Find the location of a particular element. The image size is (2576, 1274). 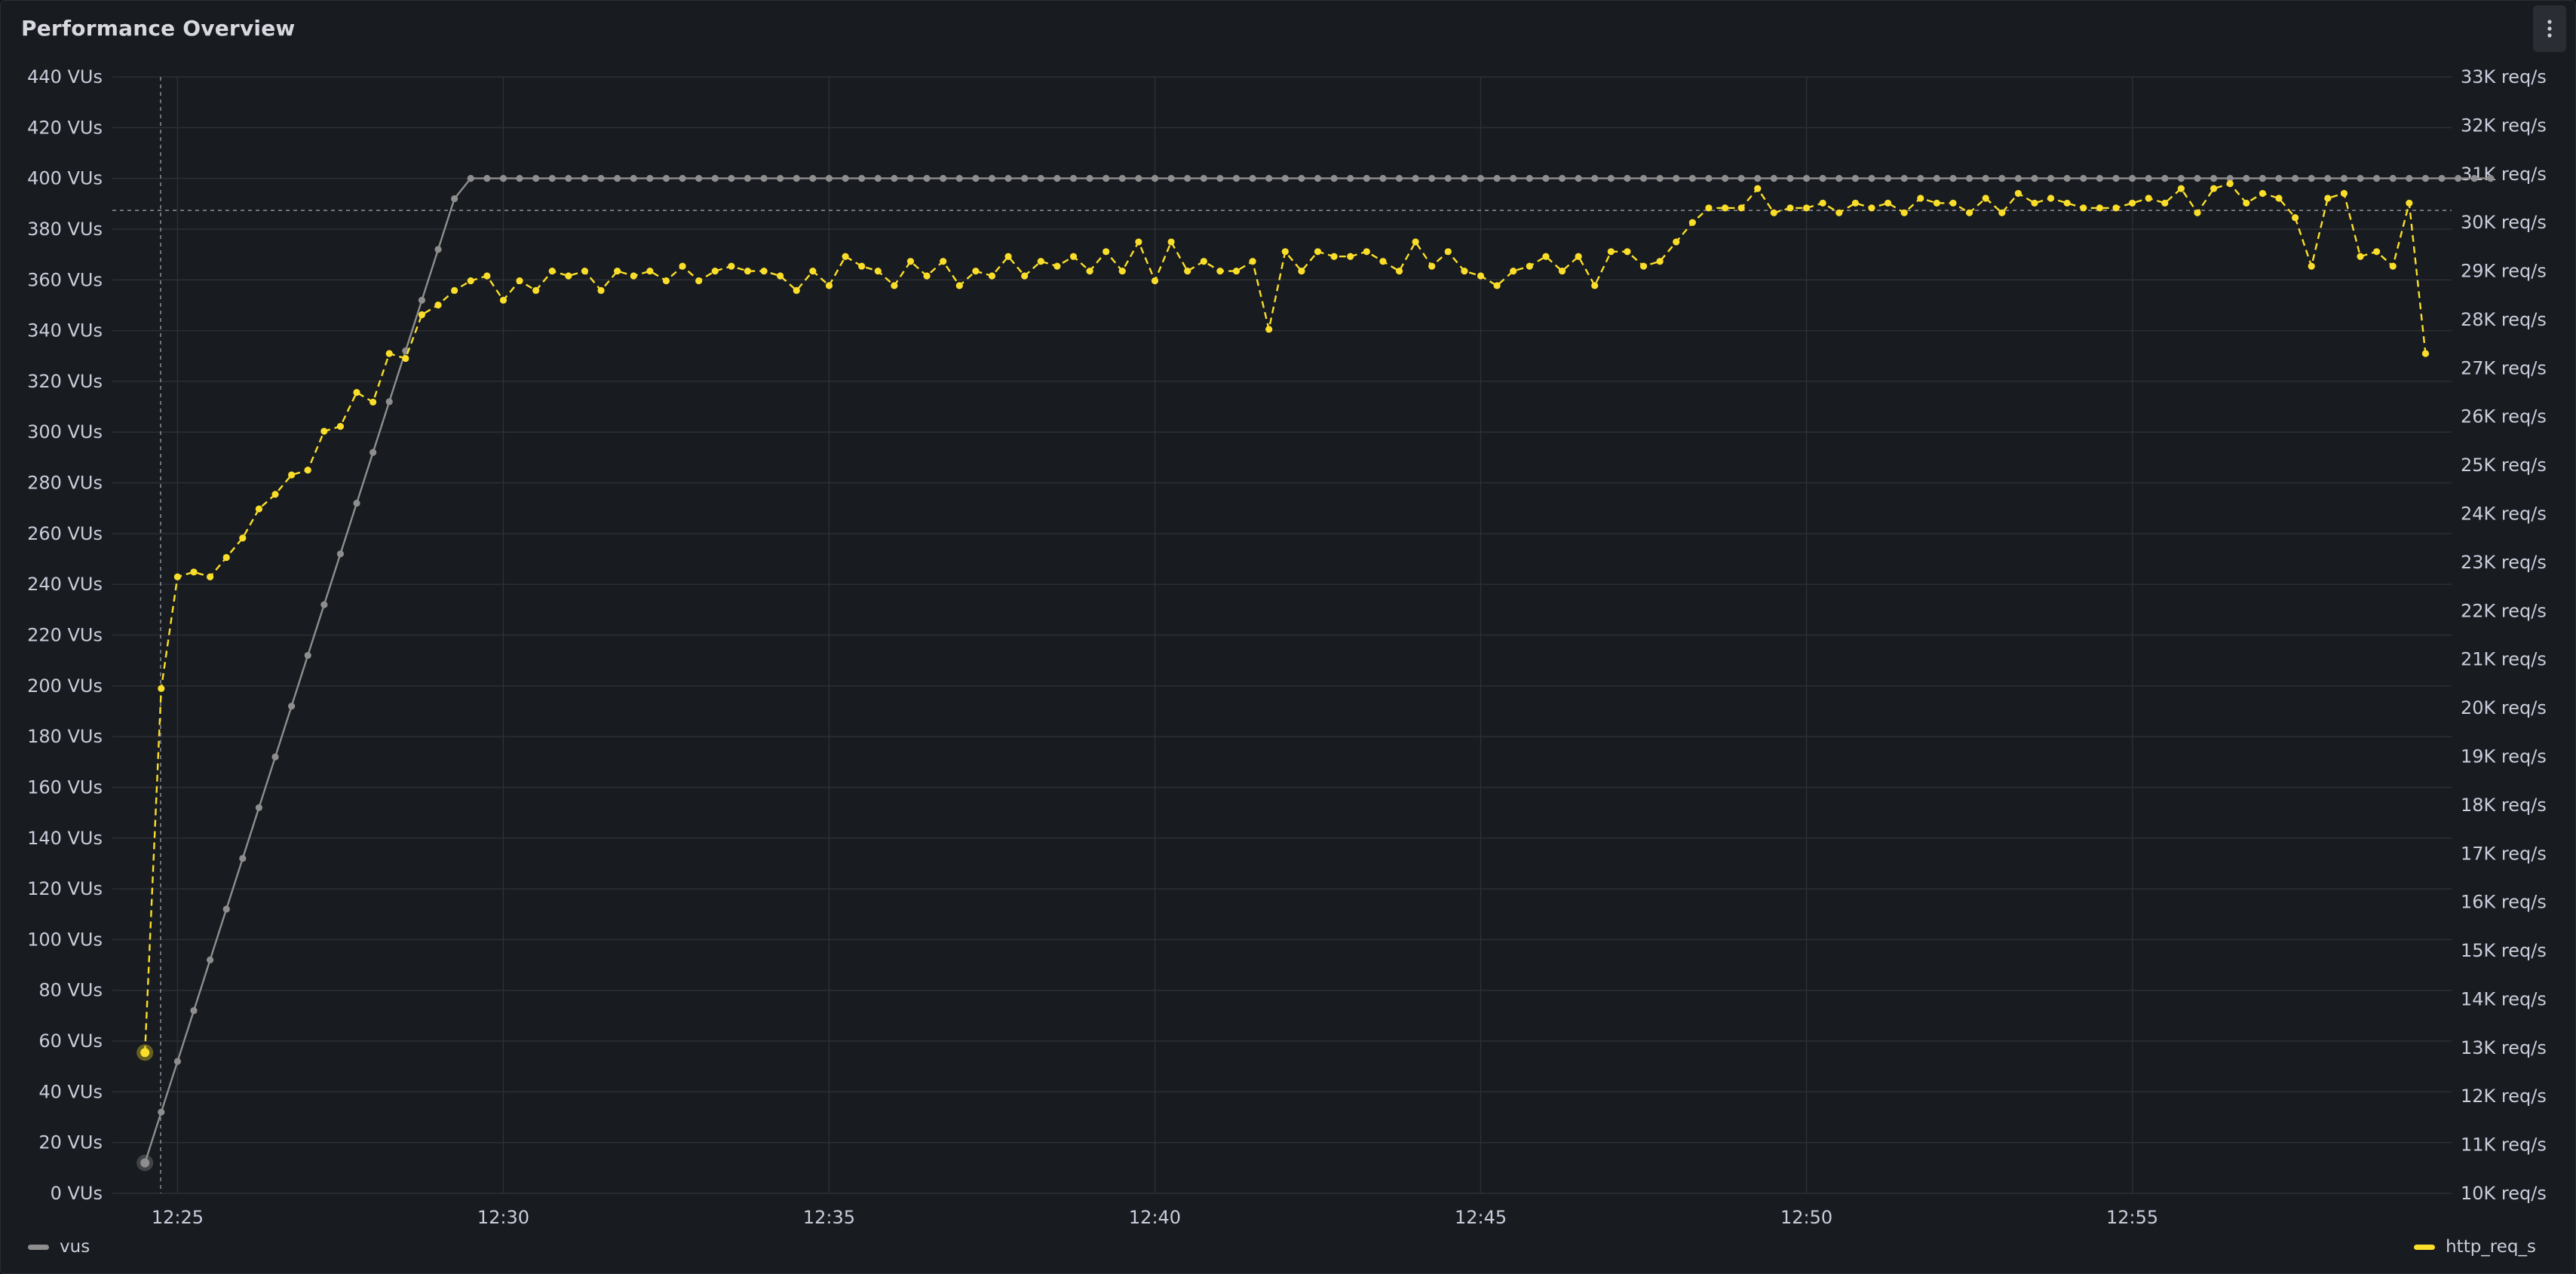

right-tick-label: 32K req/s is located at coordinates (2504, 125).